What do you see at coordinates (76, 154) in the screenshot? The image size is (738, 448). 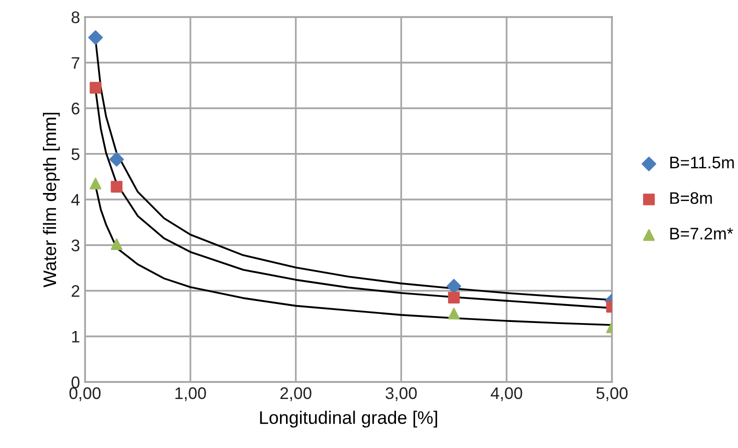 I see `y-tick-label: 5` at bounding box center [76, 154].